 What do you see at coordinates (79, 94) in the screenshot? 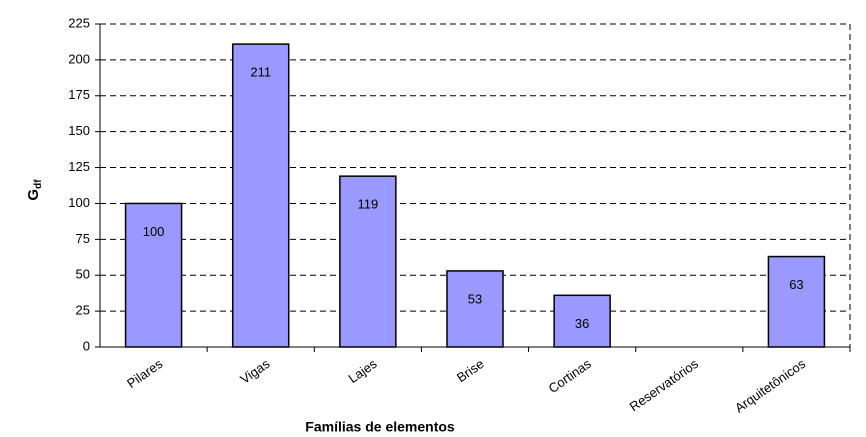
I see `y-tick-label: 175` at bounding box center [79, 94].